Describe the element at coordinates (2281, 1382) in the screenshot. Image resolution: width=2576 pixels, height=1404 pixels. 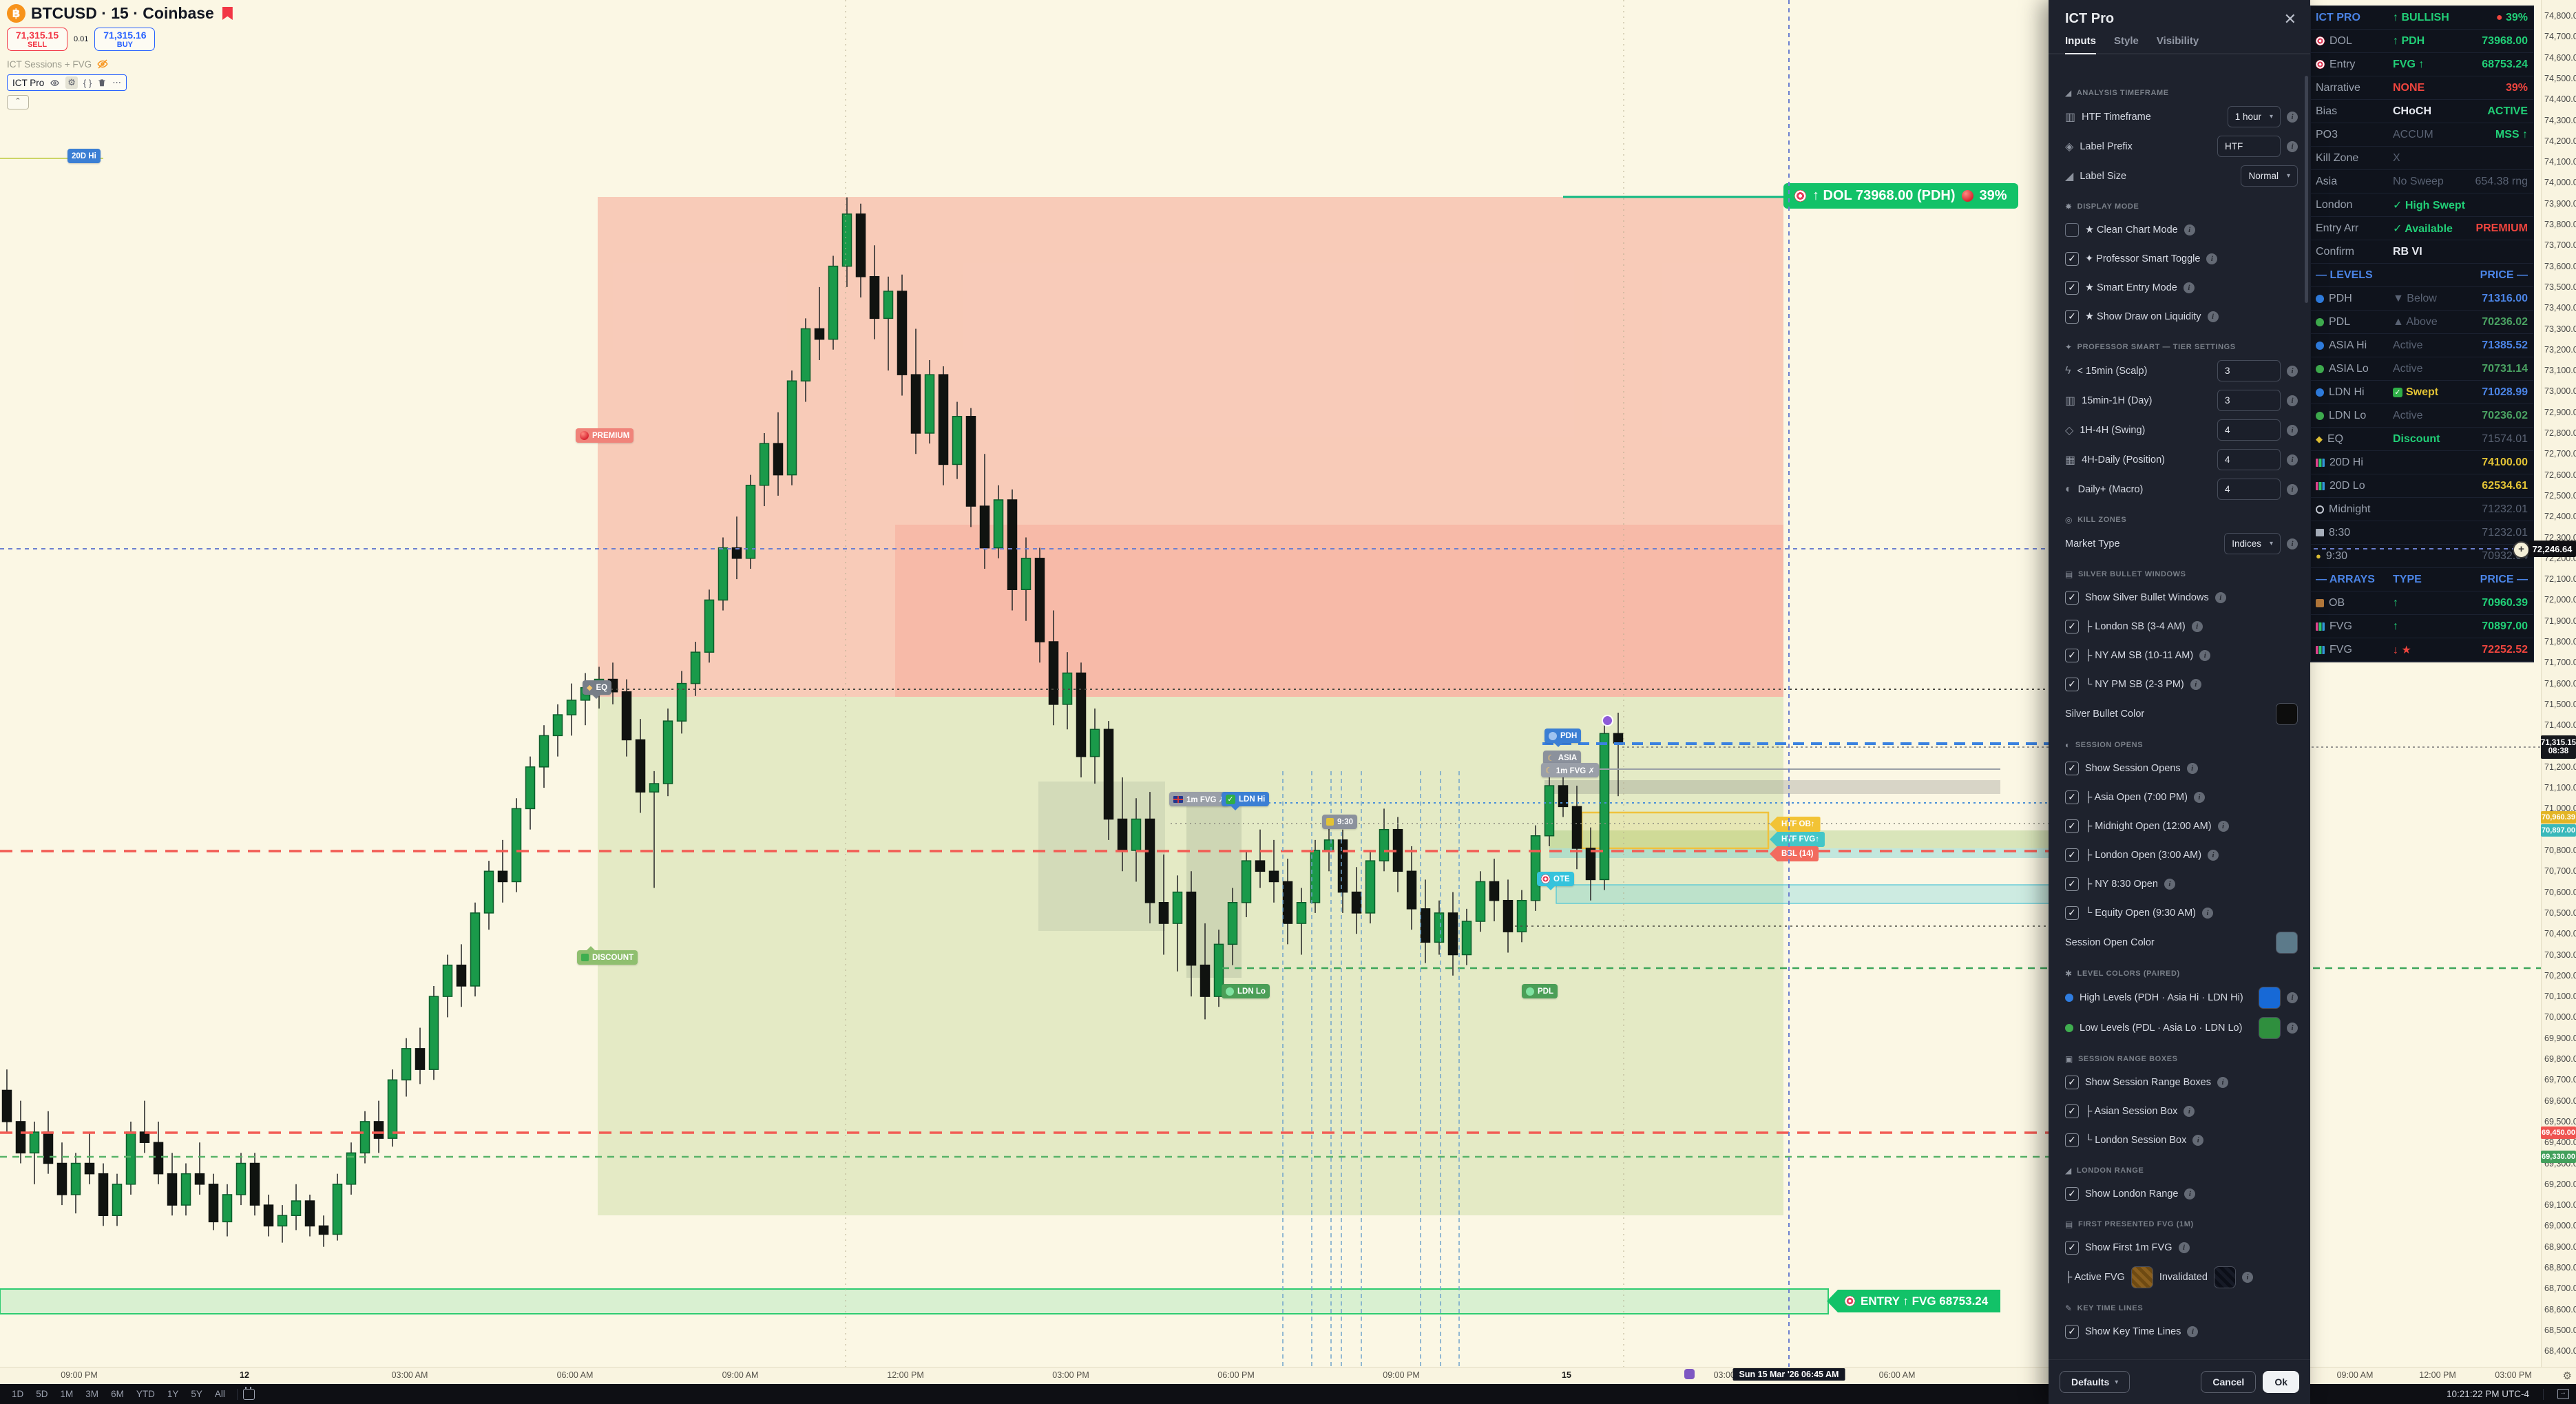
I see `ok-button: Ok` at that location.